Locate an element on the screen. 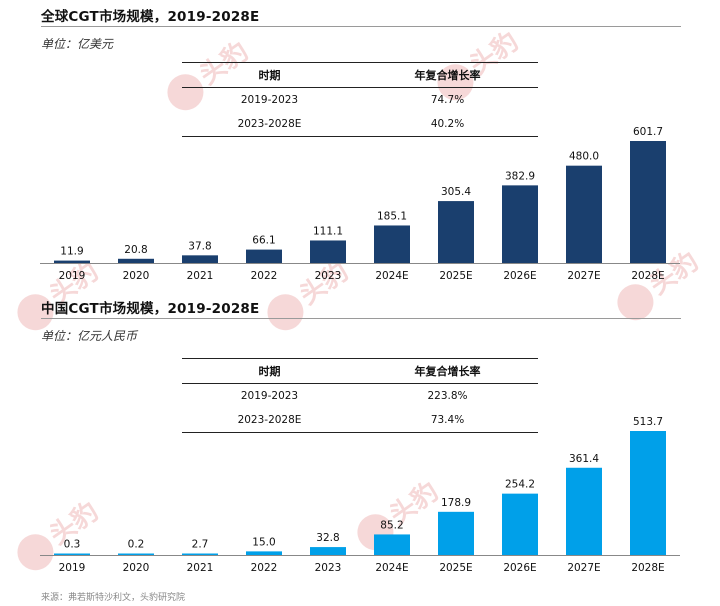 The width and height of the screenshot is (720, 606). data-label: 382.9 is located at coordinates (520, 176).